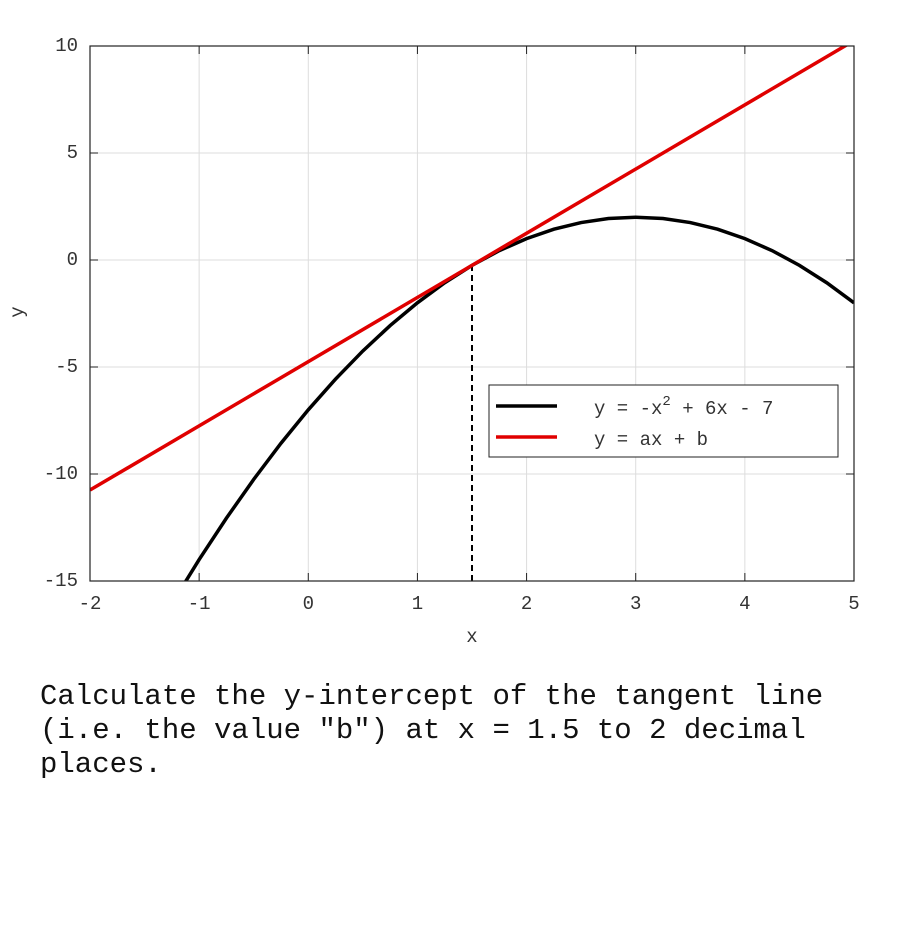 Image resolution: width=900 pixels, height=930 pixels. I want to click on x-tick-label: 2, so click(526, 604).